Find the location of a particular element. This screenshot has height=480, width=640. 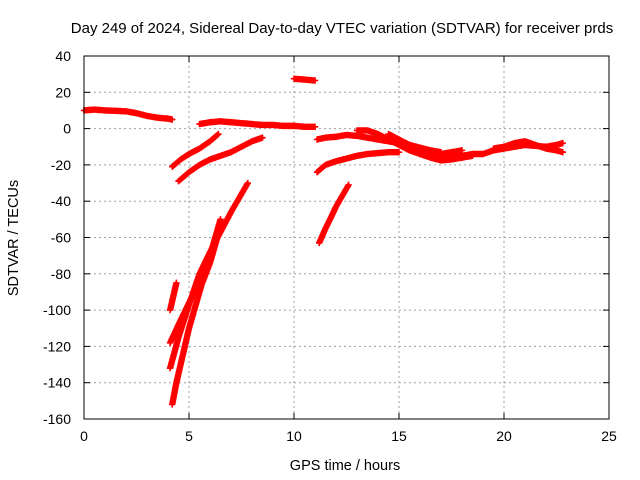

y-tick-label: -120 is located at coordinates (57, 346).